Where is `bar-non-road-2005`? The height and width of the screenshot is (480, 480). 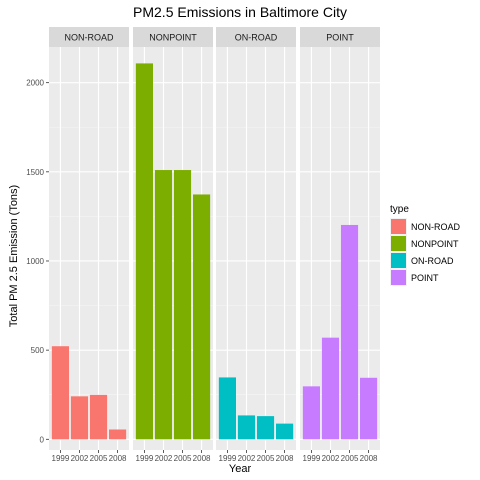
bar-non-road-2005 is located at coordinates (98, 417).